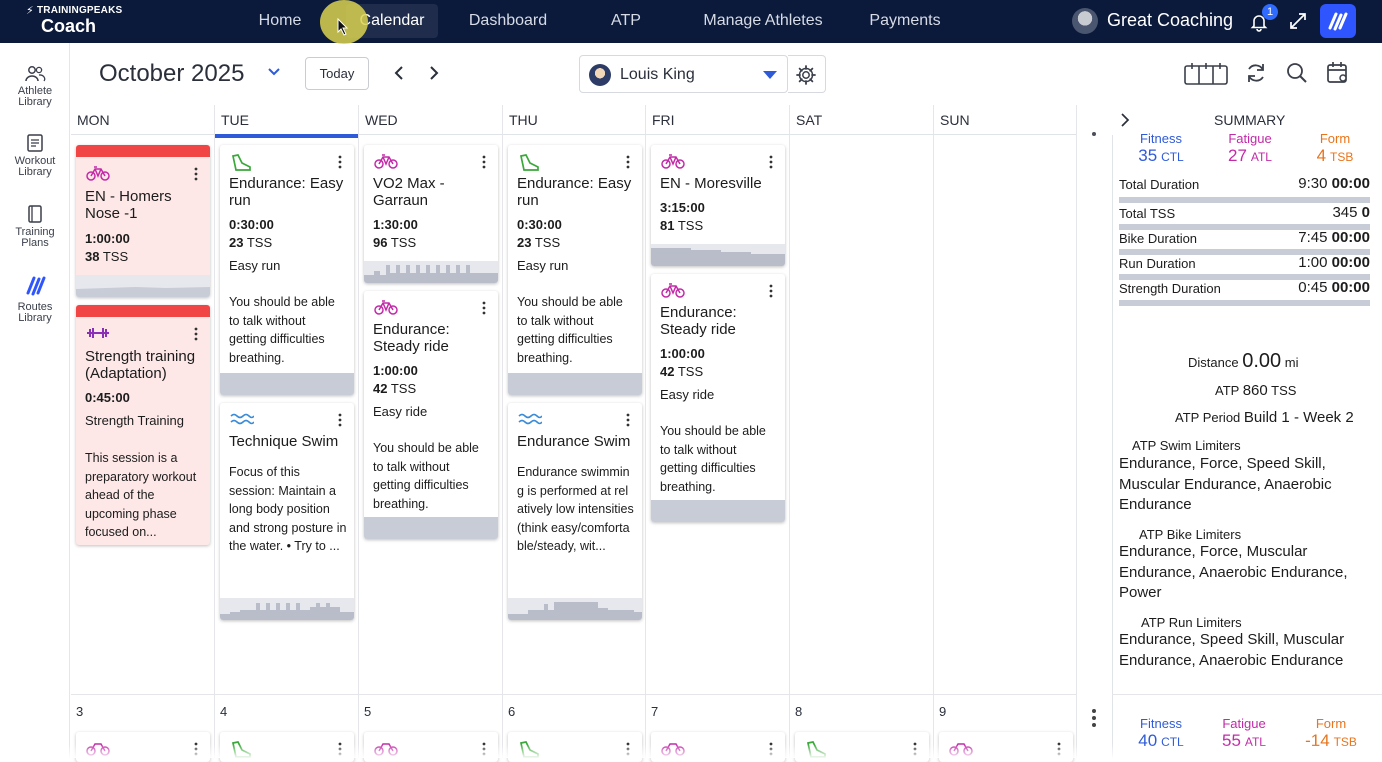  Describe the element at coordinates (30, 11) in the screenshot. I see `logo-mark-icon: ⚡` at that location.